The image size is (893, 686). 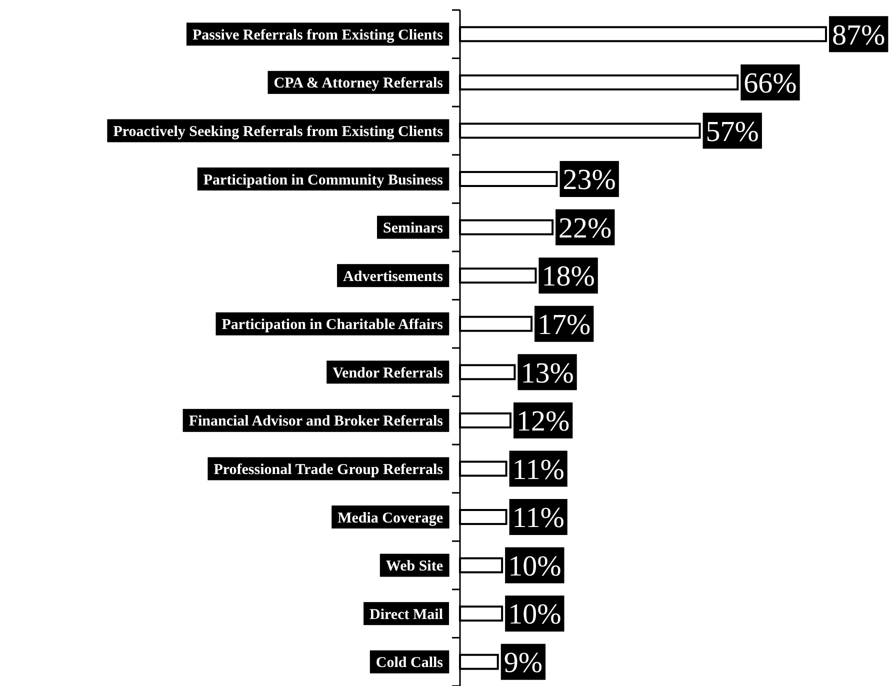 What do you see at coordinates (406, 614) in the screenshot?
I see `y-tick-label: Direct Mail` at bounding box center [406, 614].